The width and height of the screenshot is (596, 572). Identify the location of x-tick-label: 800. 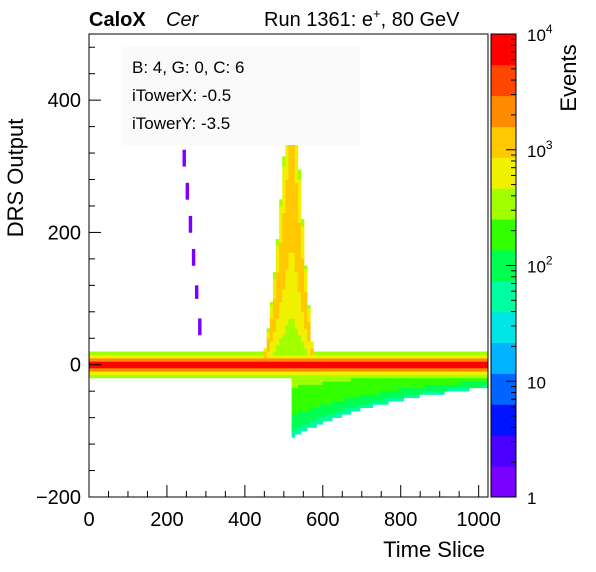
(400, 520).